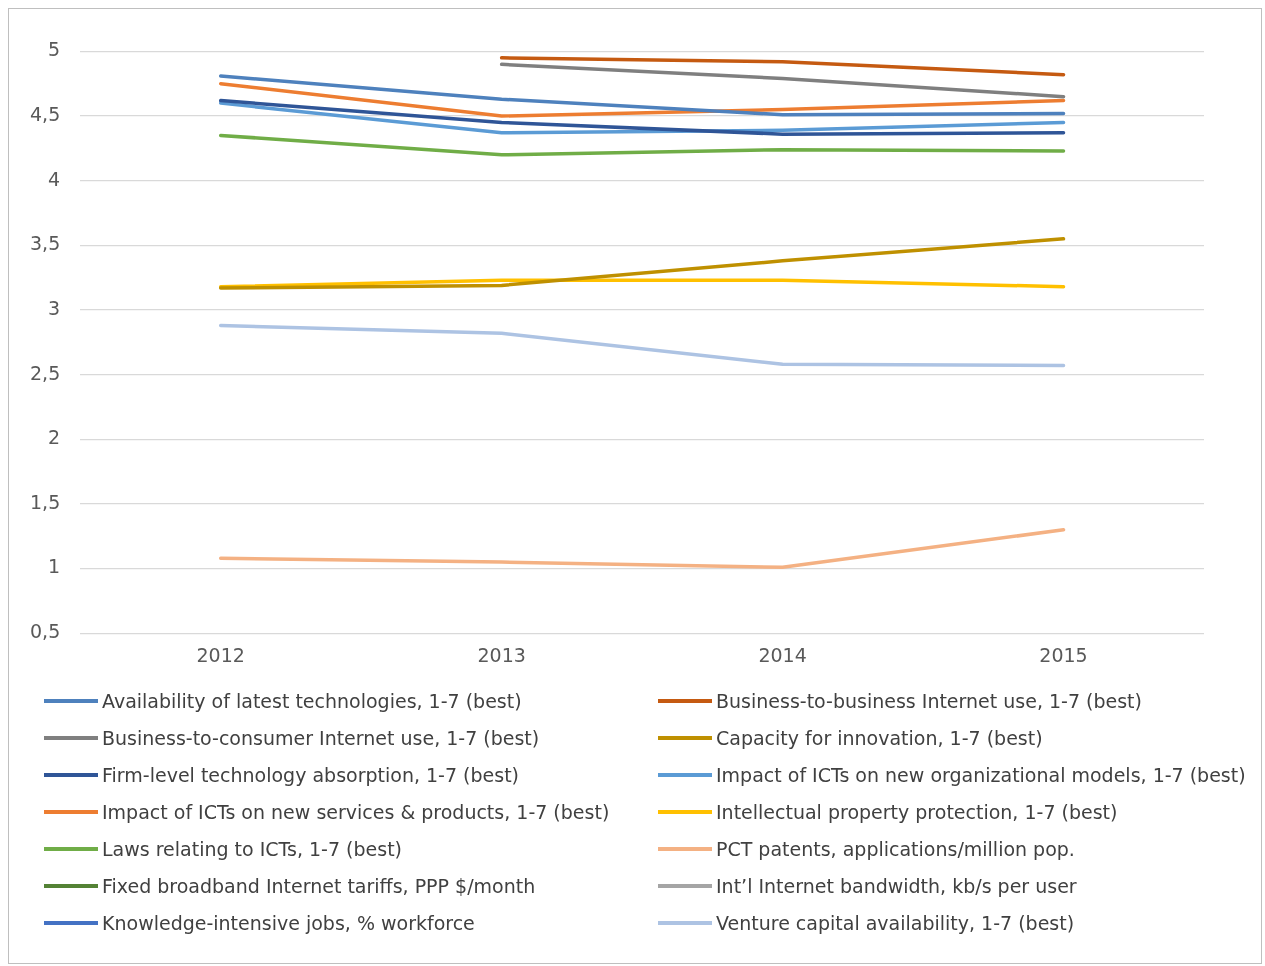  I want to click on x-tick-label: 2015, so click(1063, 654).